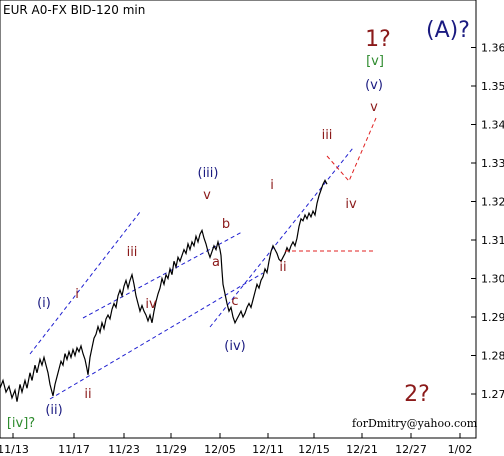  Describe the element at coordinates (417, 394) in the screenshot. I see `big-label-2: 2?` at that location.